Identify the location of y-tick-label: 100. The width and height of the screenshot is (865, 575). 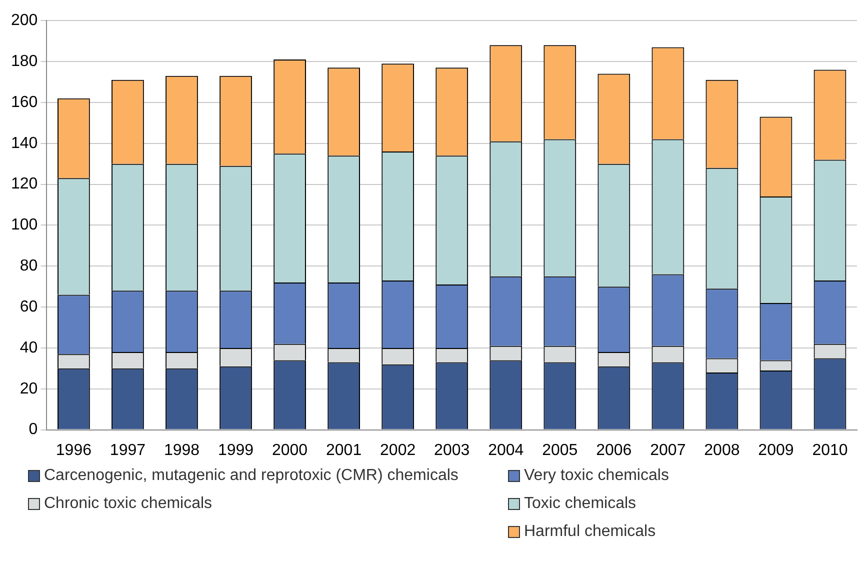
(24, 225).